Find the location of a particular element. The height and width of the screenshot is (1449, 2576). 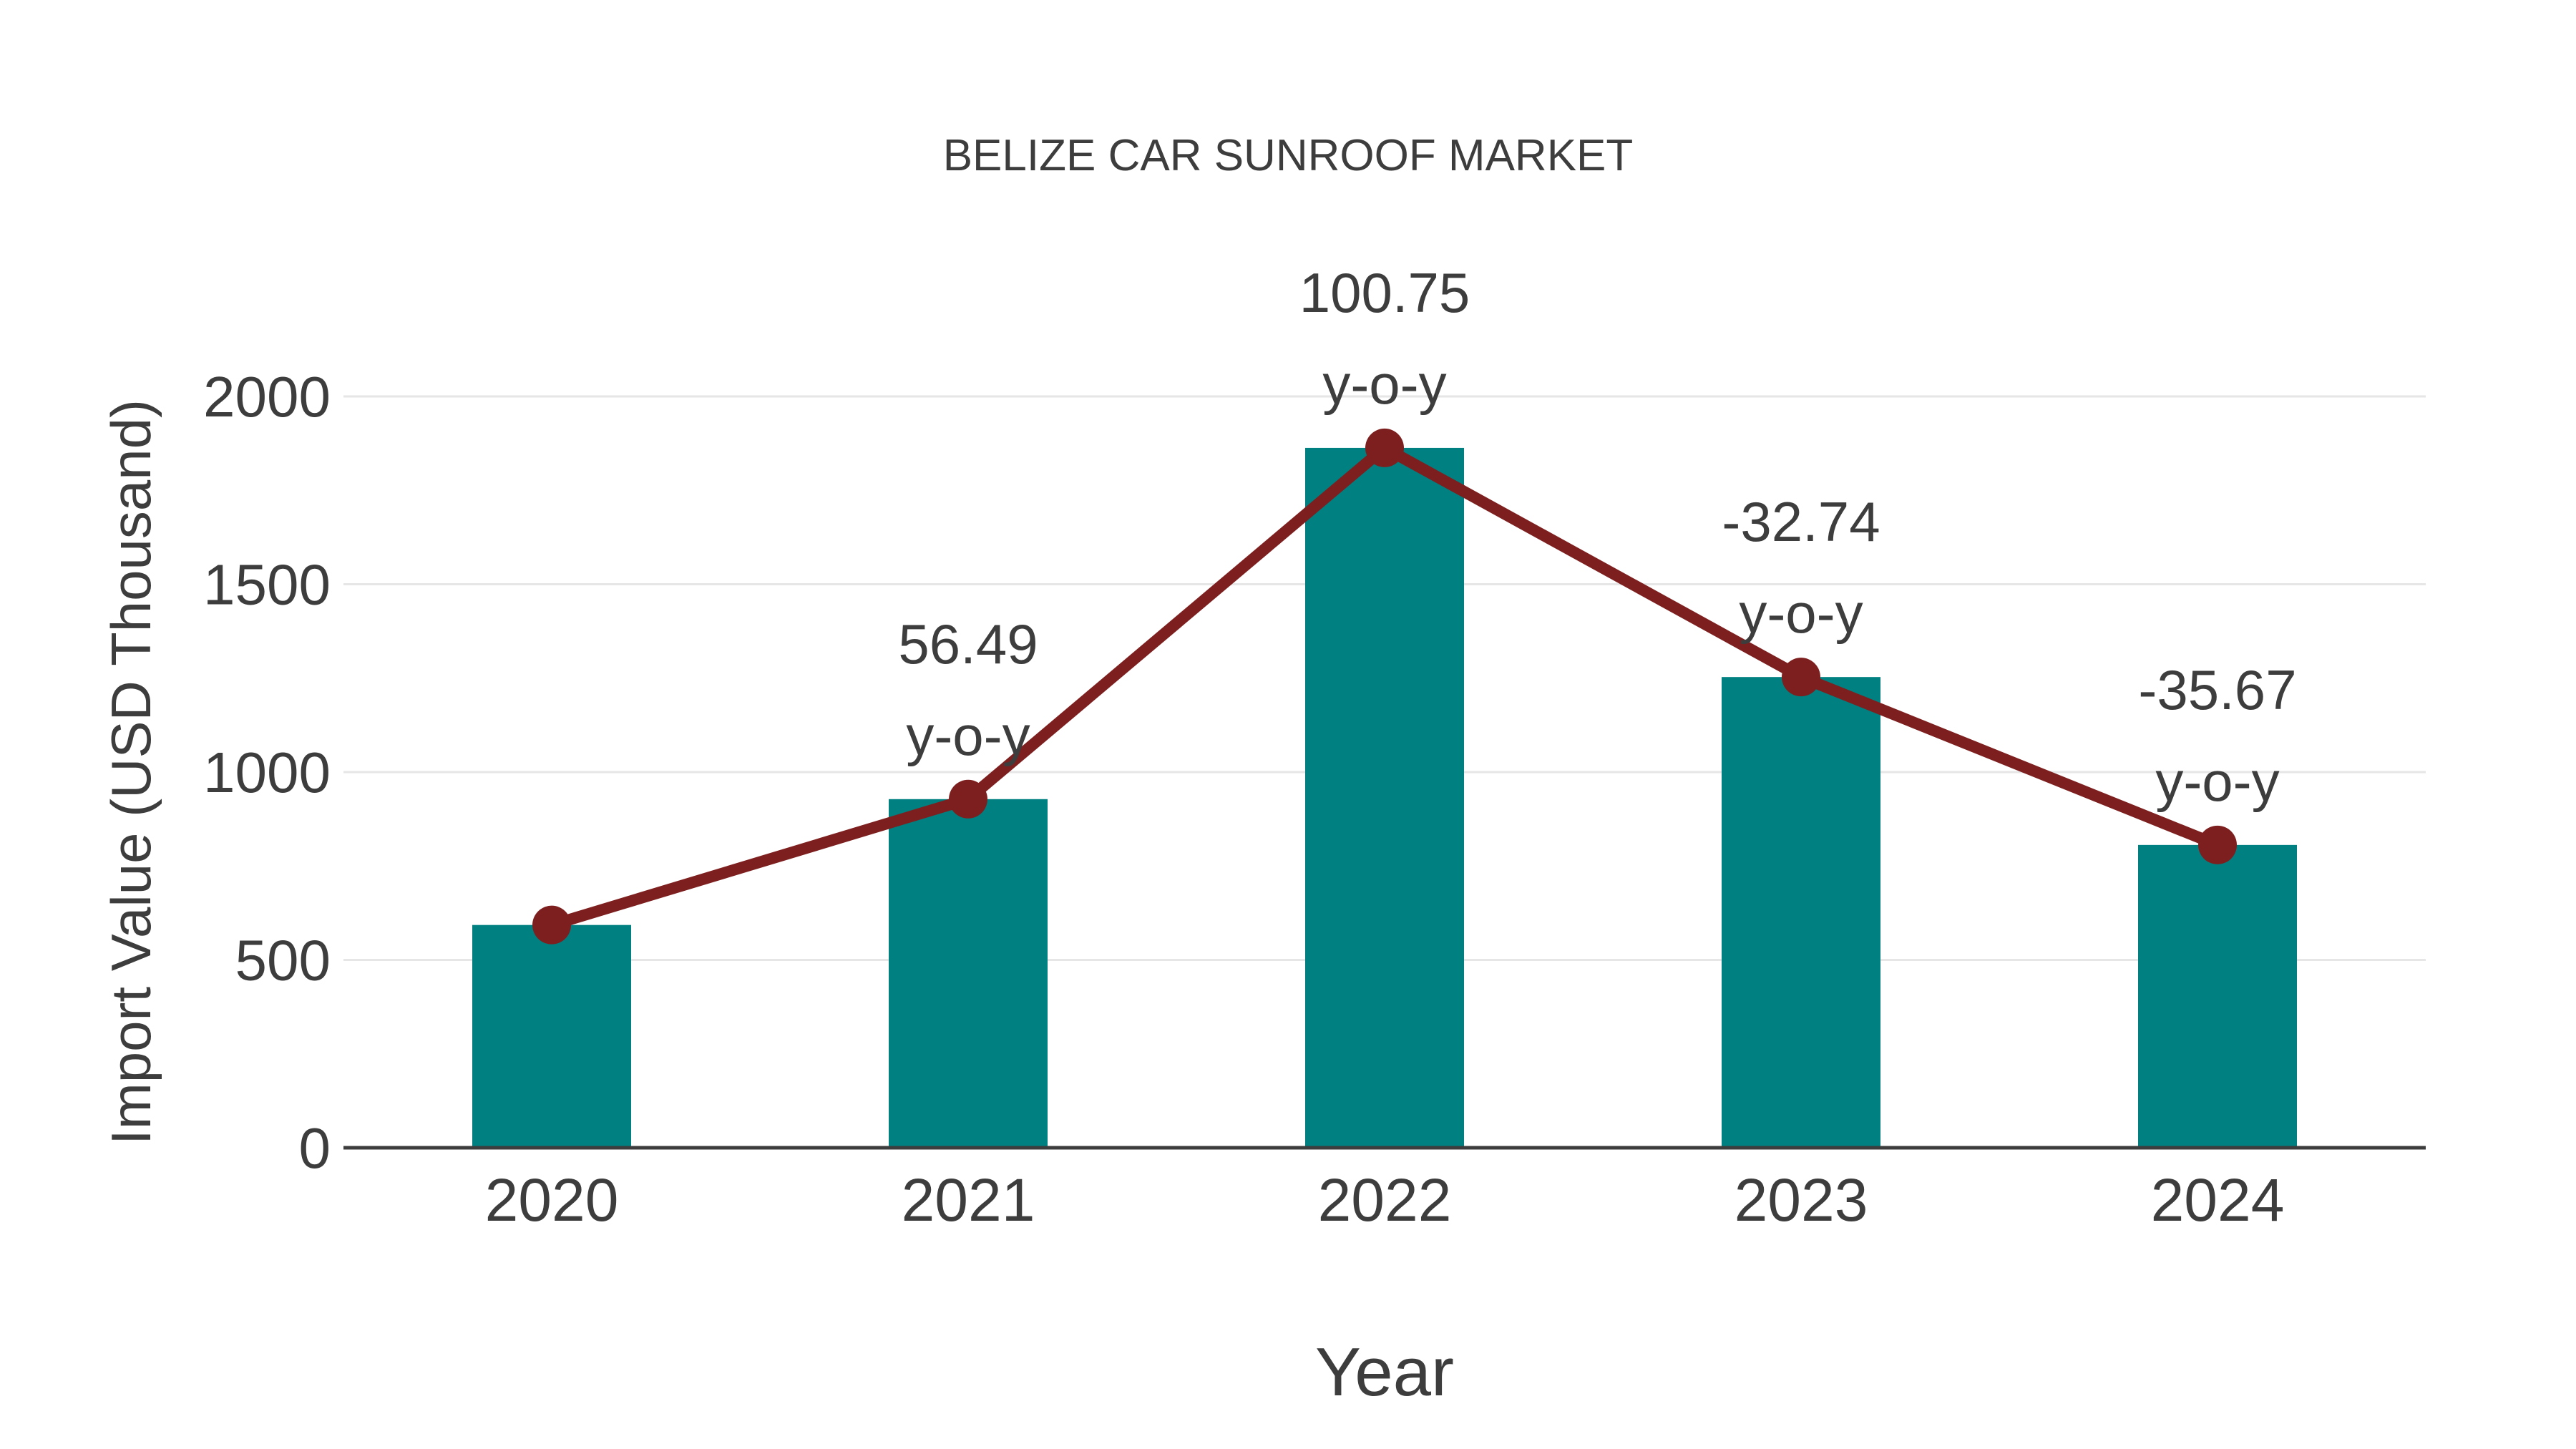

x-tick-label-2023: 2023 is located at coordinates (1801, 1200).